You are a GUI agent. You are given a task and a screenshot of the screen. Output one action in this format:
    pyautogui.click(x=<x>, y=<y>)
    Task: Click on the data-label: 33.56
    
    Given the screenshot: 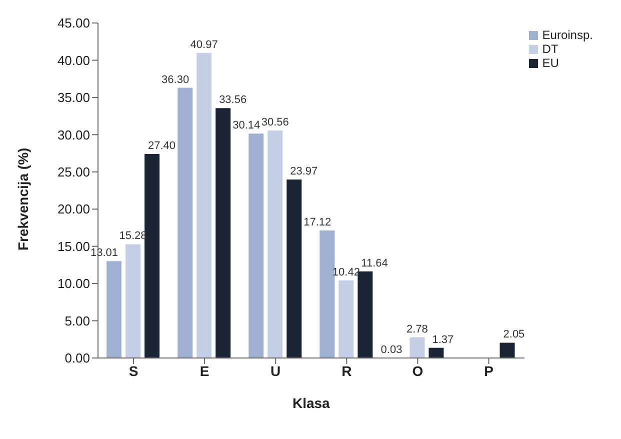 What is the action you would take?
    pyautogui.click(x=233, y=100)
    